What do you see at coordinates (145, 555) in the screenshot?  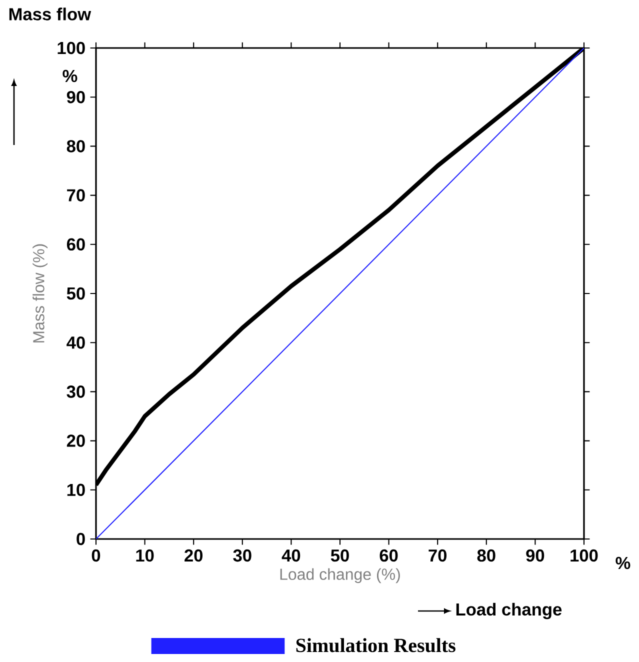 I see `x-tick-label: 10` at bounding box center [145, 555].